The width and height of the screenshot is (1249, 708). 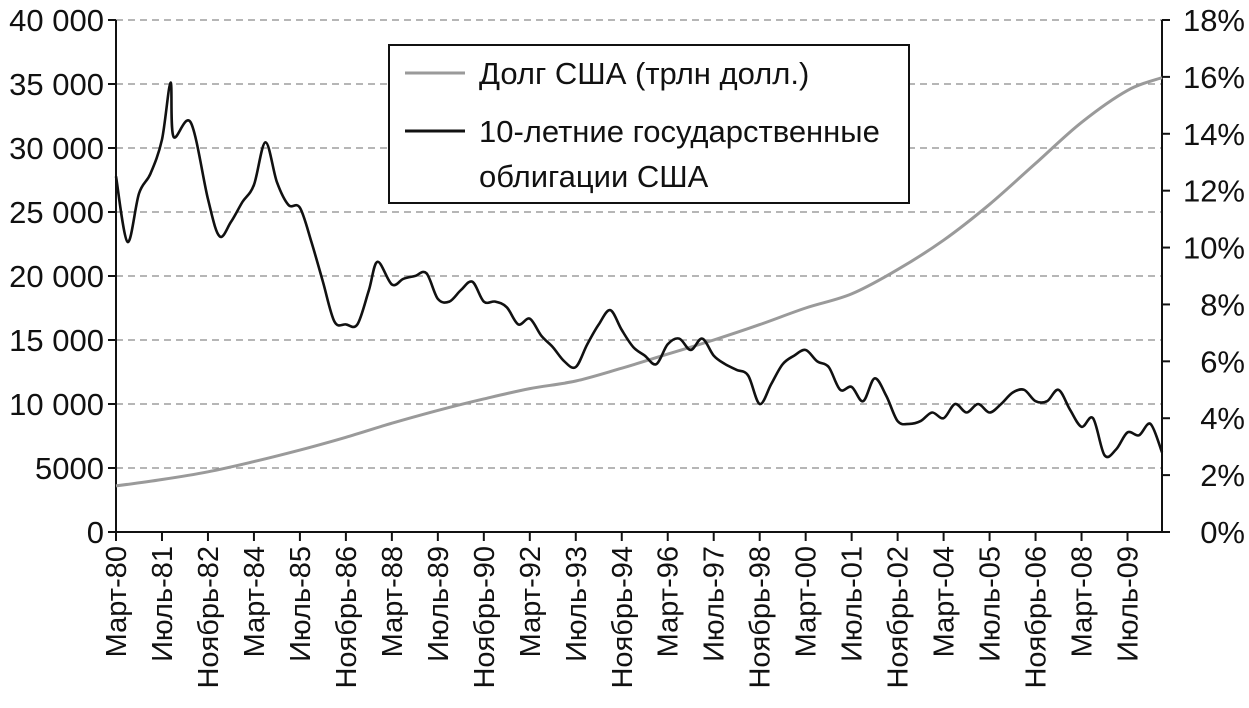 What do you see at coordinates (347, 617) in the screenshot?
I see `x-tick-label: Ноябрь-86` at bounding box center [347, 617].